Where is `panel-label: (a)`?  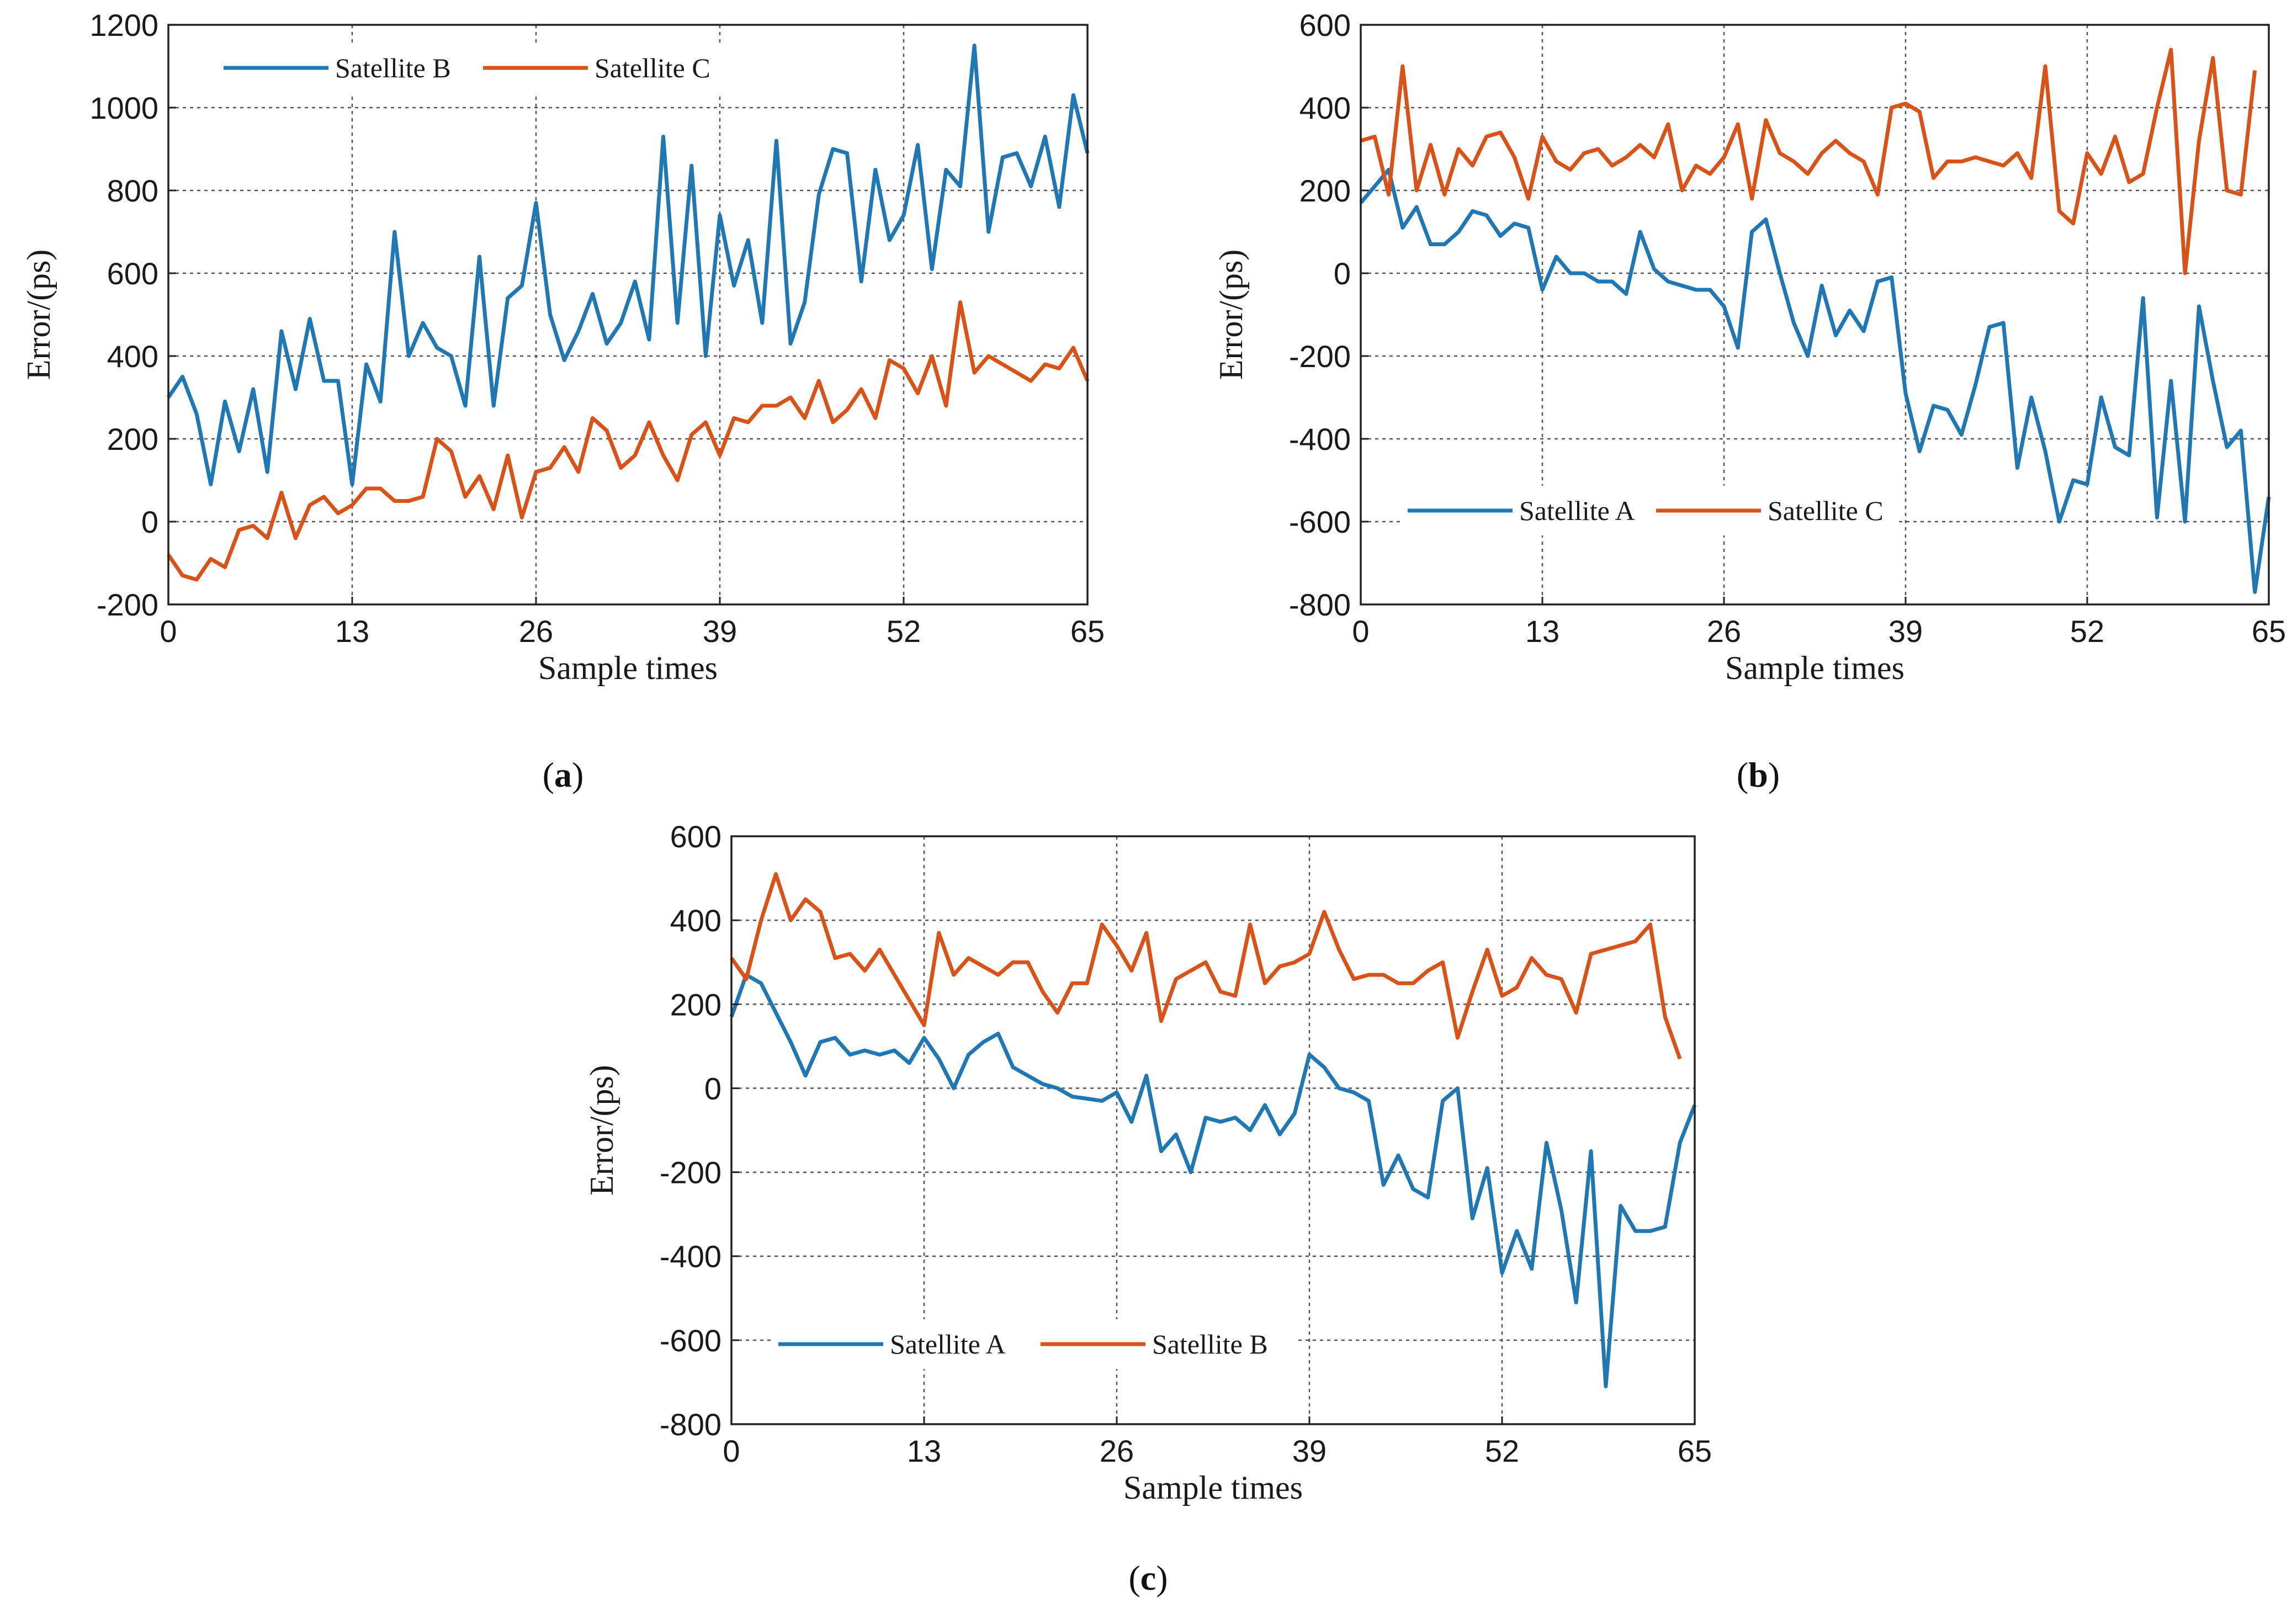 panel-label: (a) is located at coordinates (563, 775).